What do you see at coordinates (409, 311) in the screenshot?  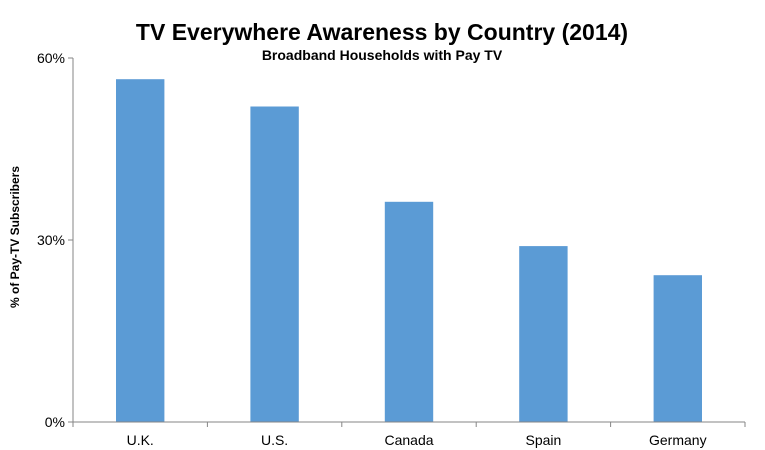 I see `bar-canada` at bounding box center [409, 311].